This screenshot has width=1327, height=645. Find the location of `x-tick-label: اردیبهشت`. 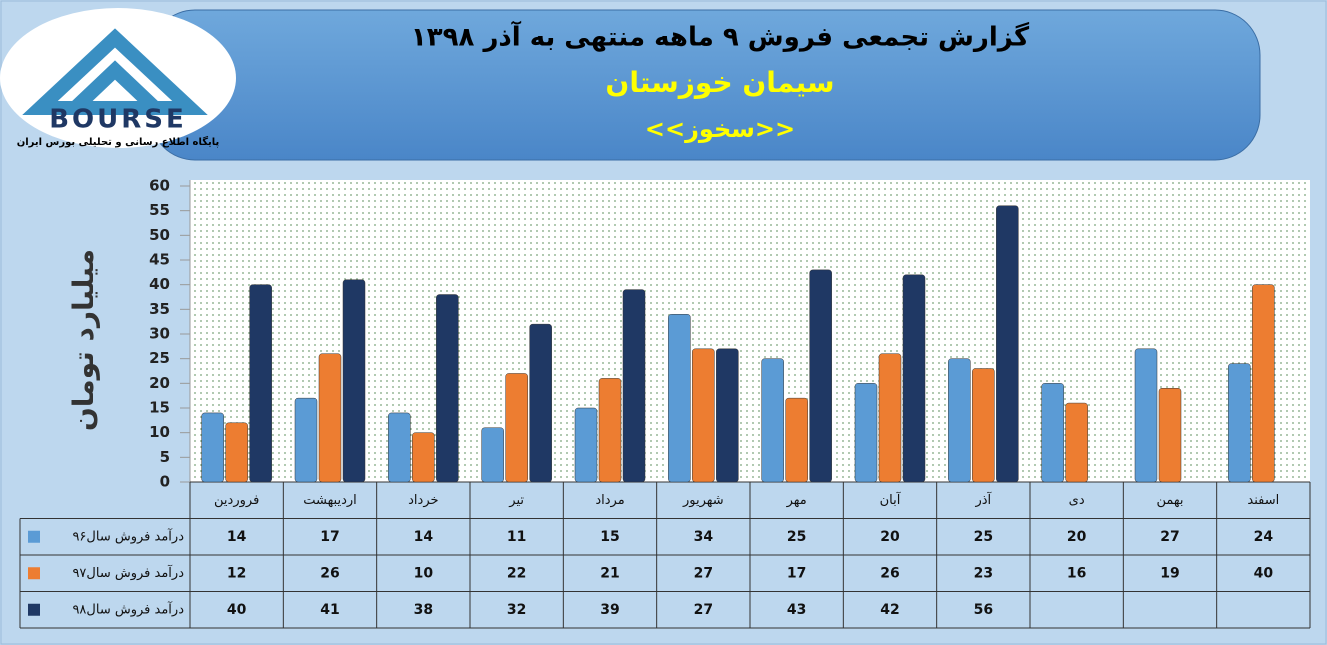

x-tick-label: اردیبهشت is located at coordinates (330, 500).